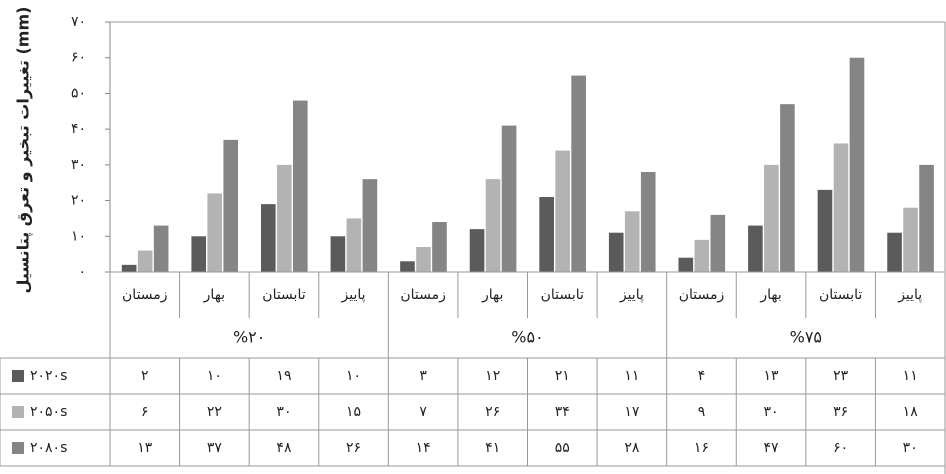 The image size is (946, 474). Describe the element at coordinates (78, 22) in the screenshot. I see `y-tick-label: ۷۰` at that location.